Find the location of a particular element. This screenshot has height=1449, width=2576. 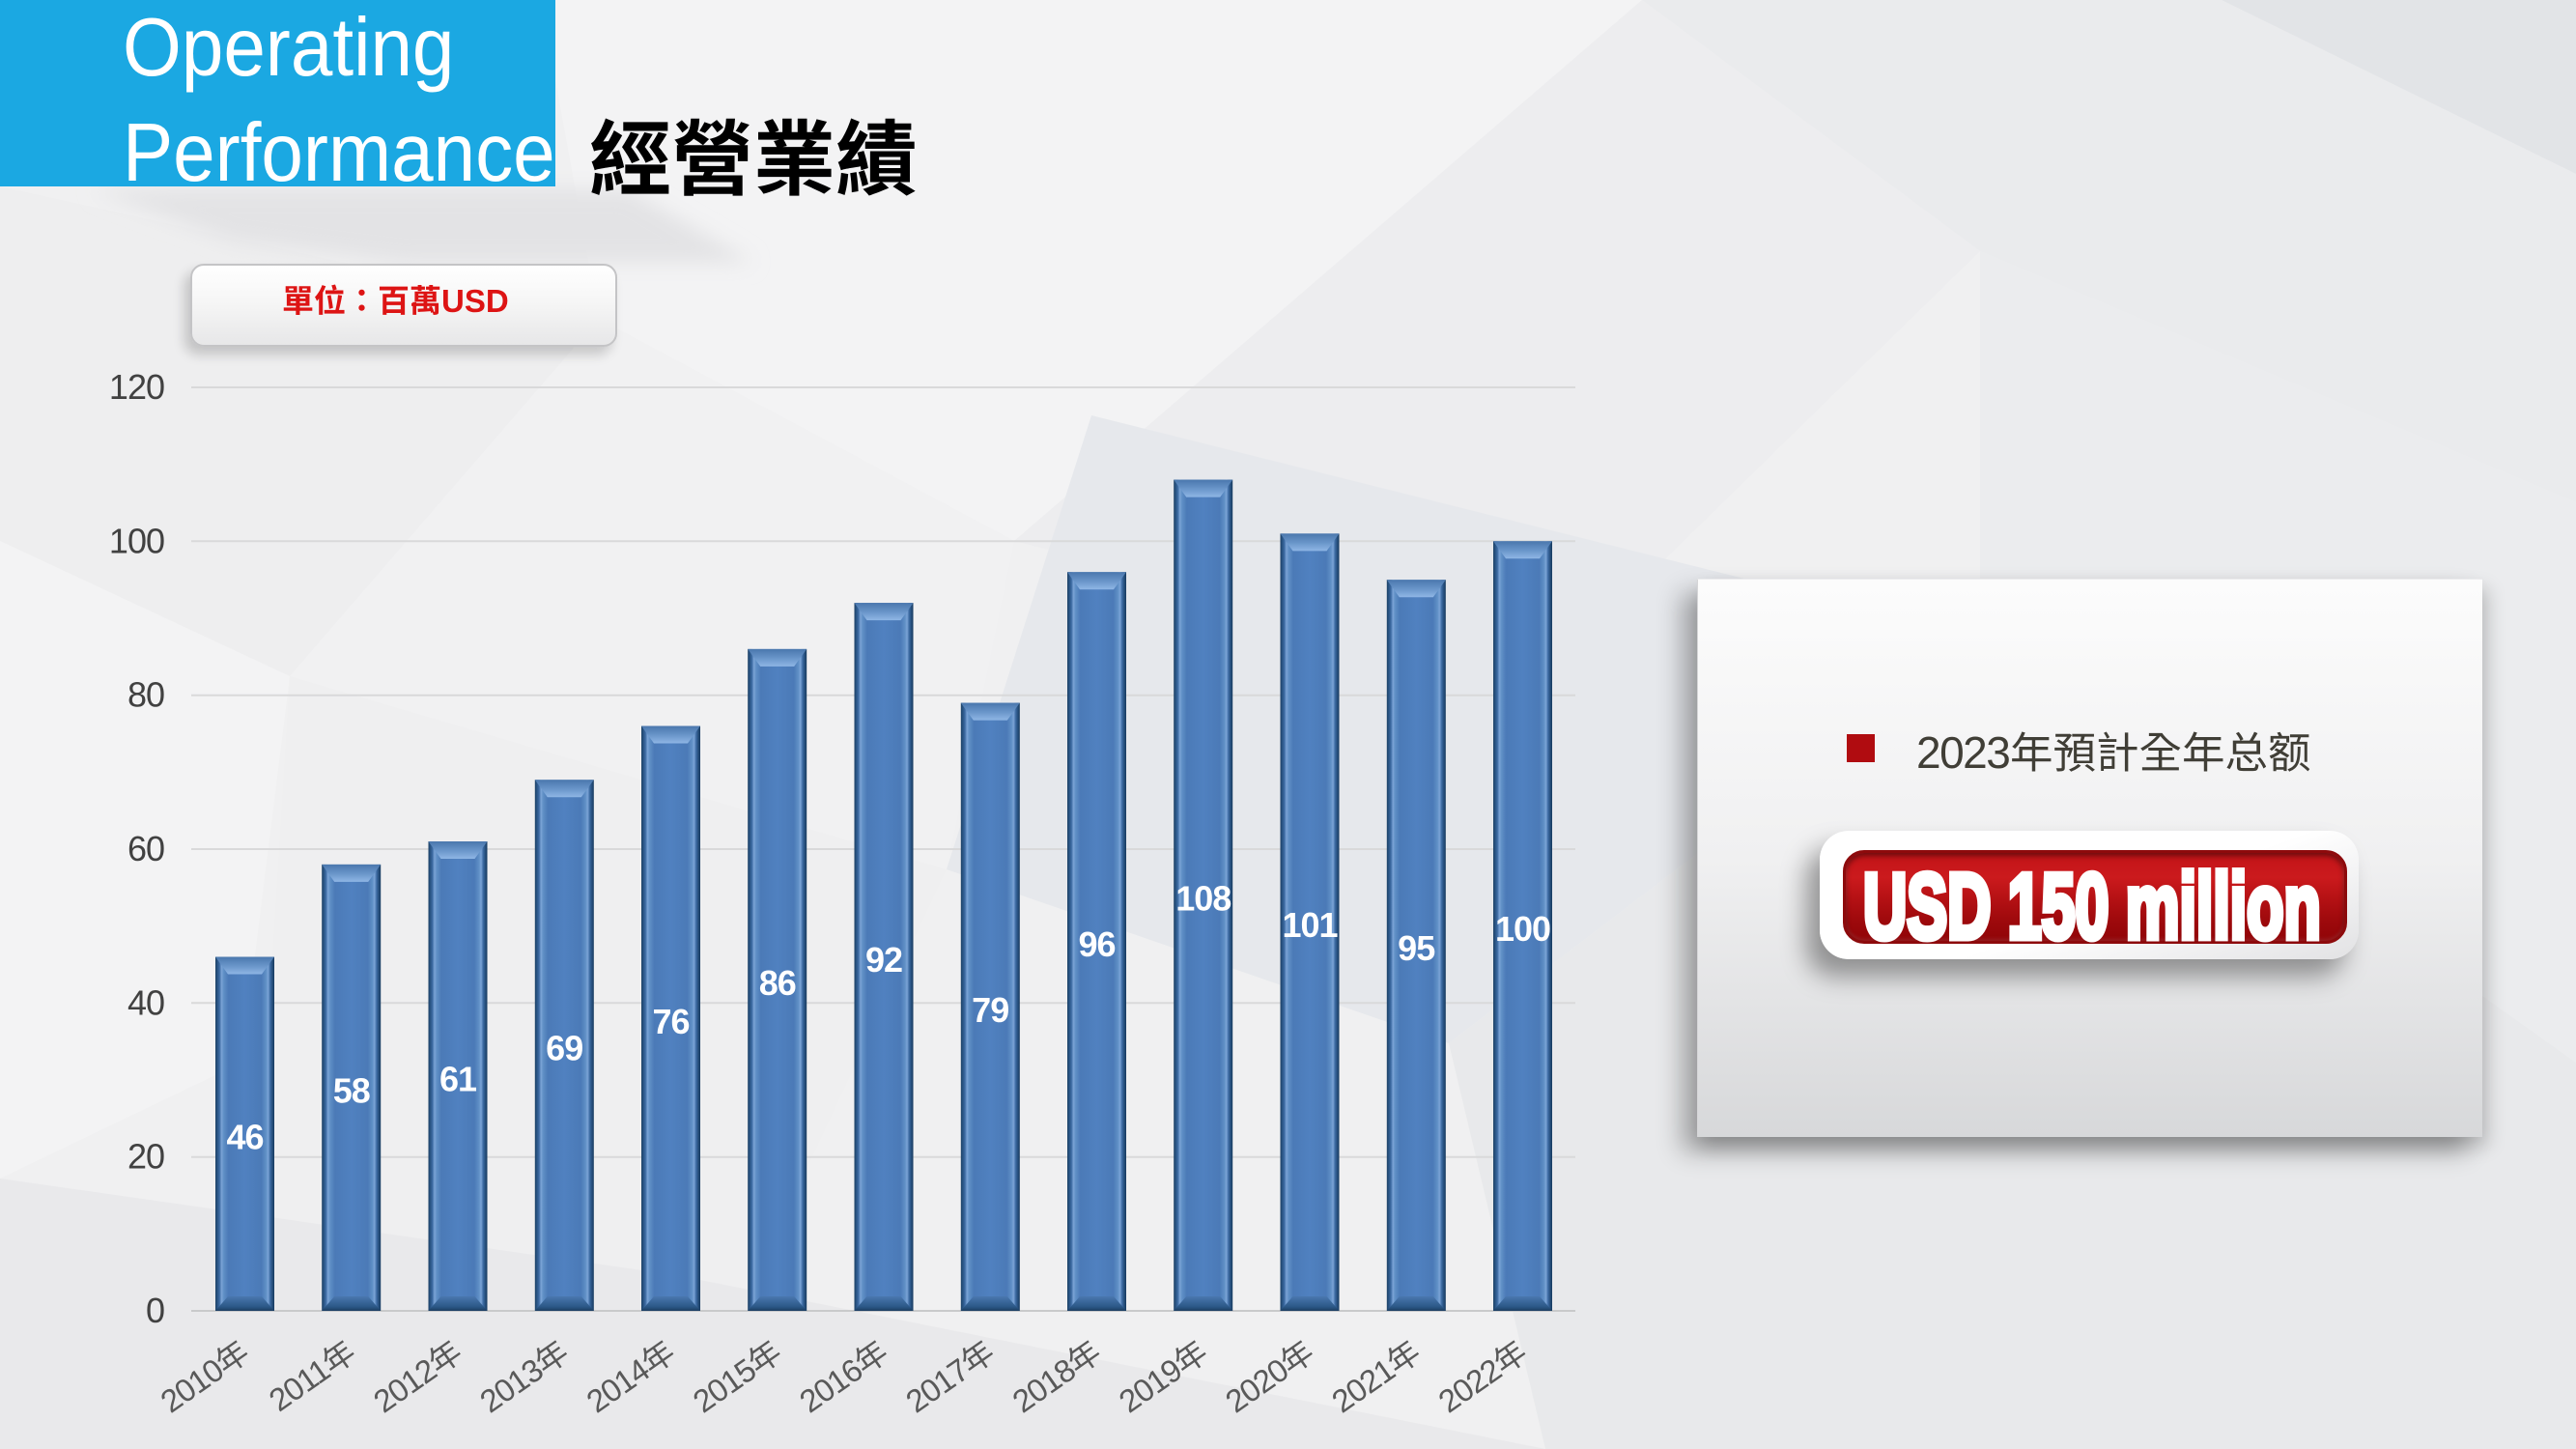

svg-text: 101 is located at coordinates (1310, 925).